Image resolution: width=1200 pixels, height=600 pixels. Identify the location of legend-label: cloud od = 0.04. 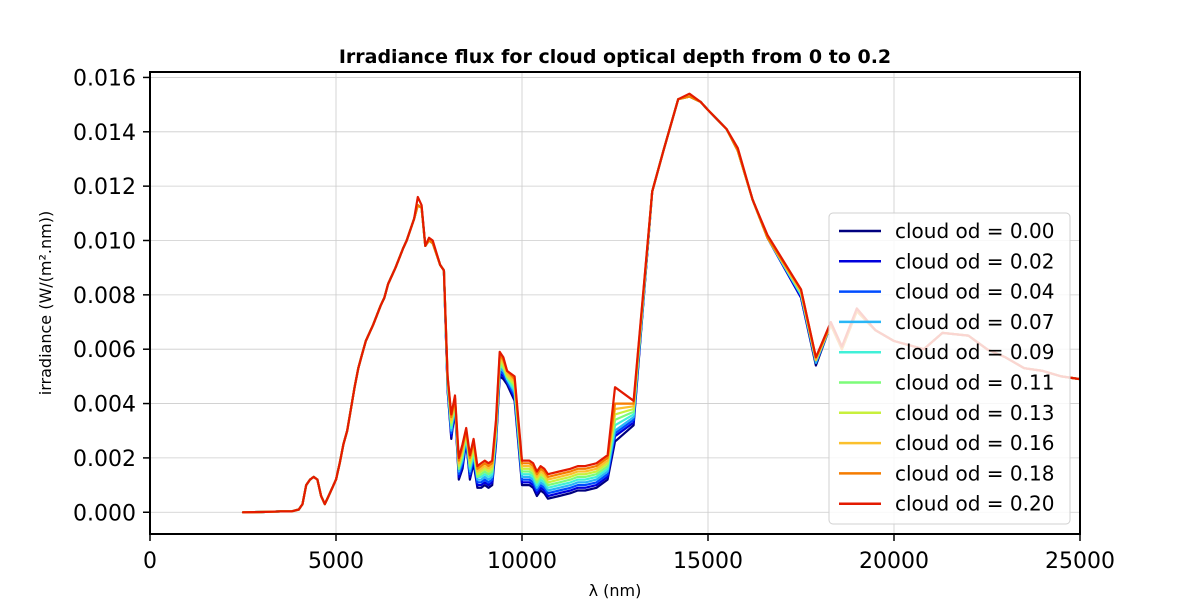
(974, 292).